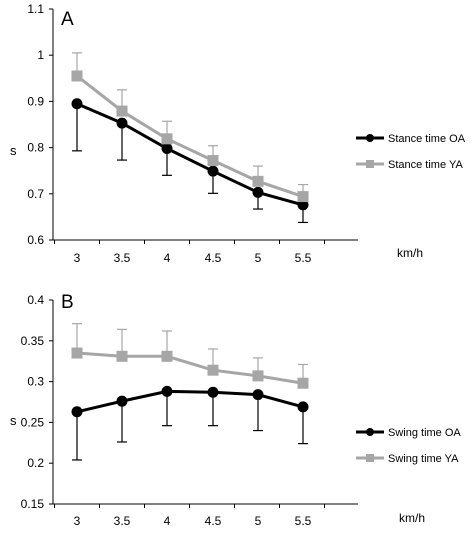 Image resolution: width=472 pixels, height=555 pixels. What do you see at coordinates (258, 258) in the screenshot?
I see `panel-a-x-tick-label: 5` at bounding box center [258, 258].